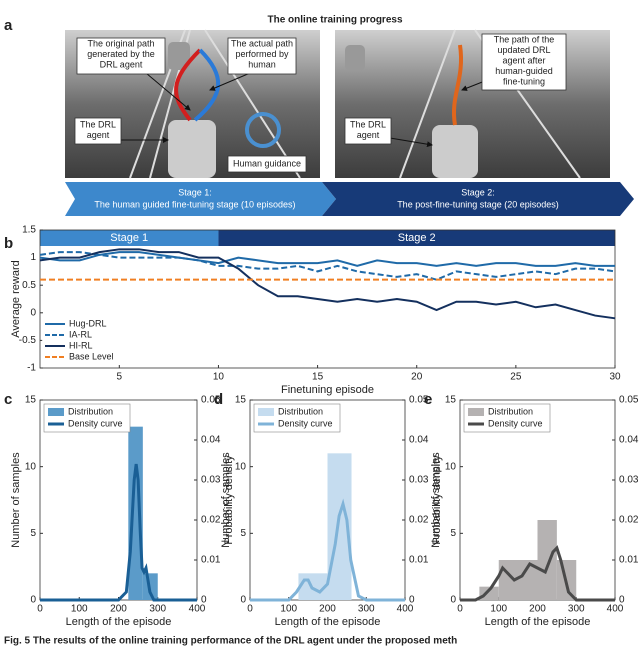 The width and height of the screenshot is (640, 648). Describe the element at coordinates (16, 298) in the screenshot. I see `y-axis-label: Average reward` at that location.